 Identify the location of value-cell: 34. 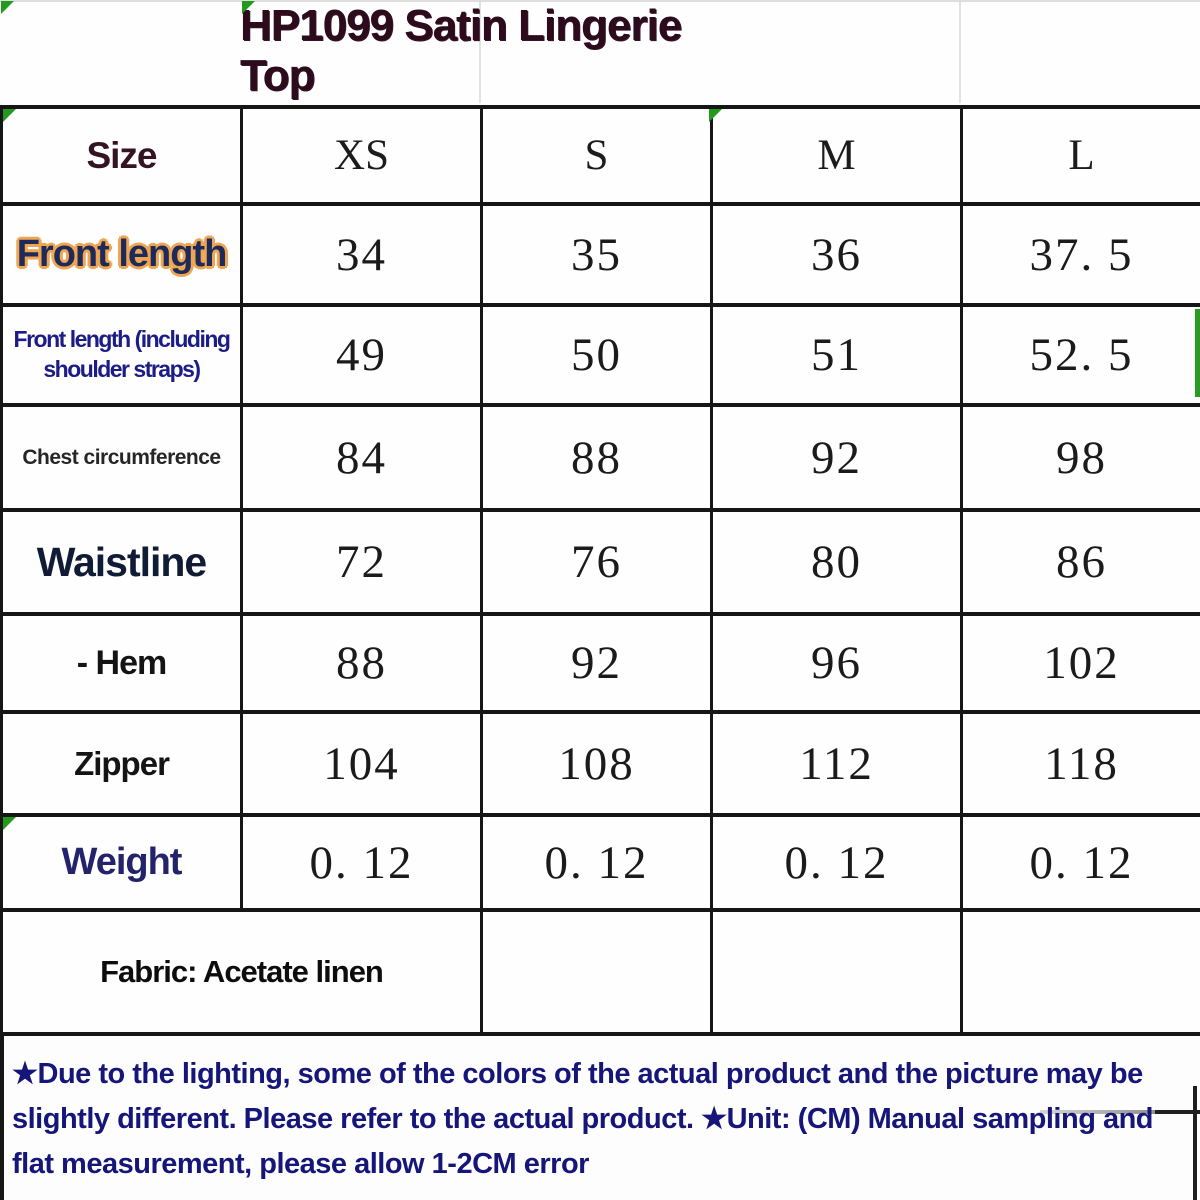
(361, 254).